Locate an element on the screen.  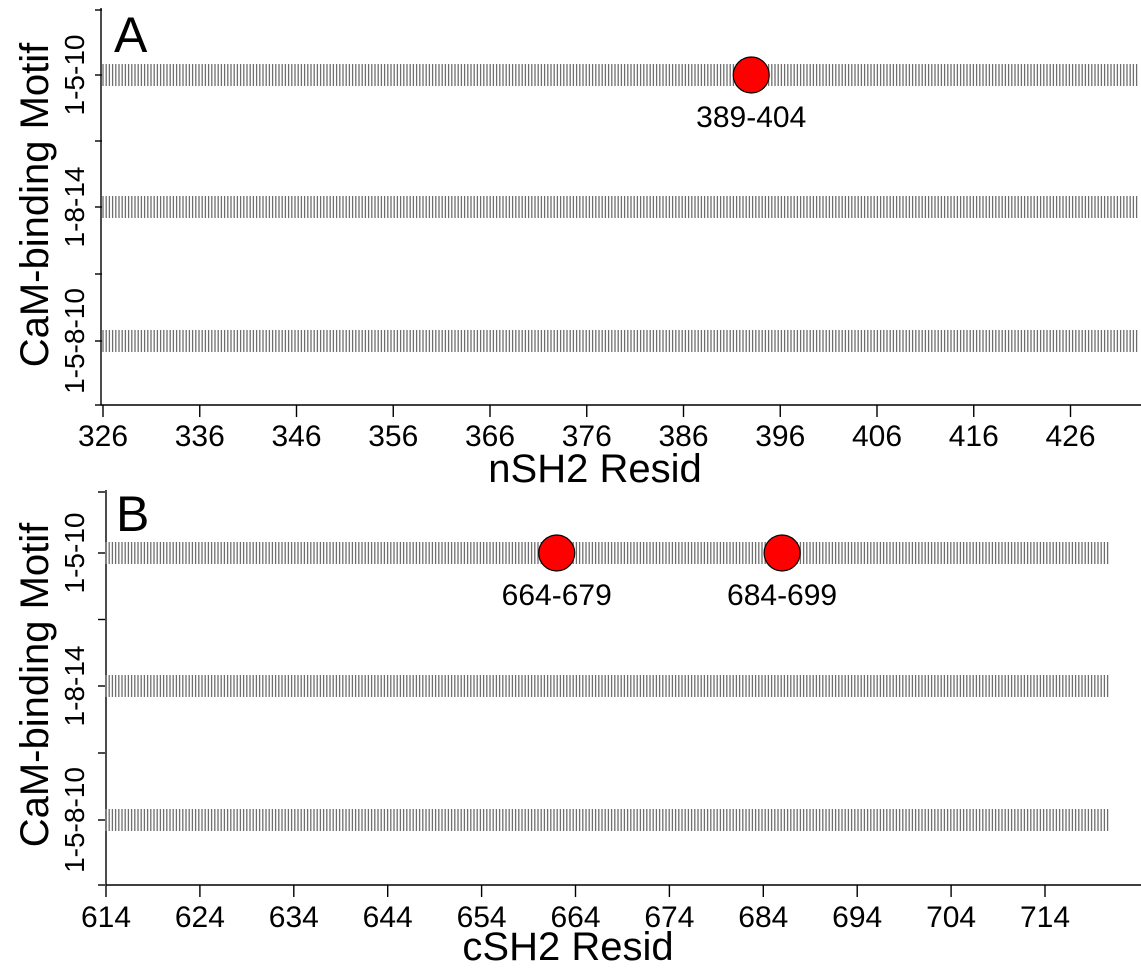
x-tick-label: 614 is located at coordinates (106, 917).